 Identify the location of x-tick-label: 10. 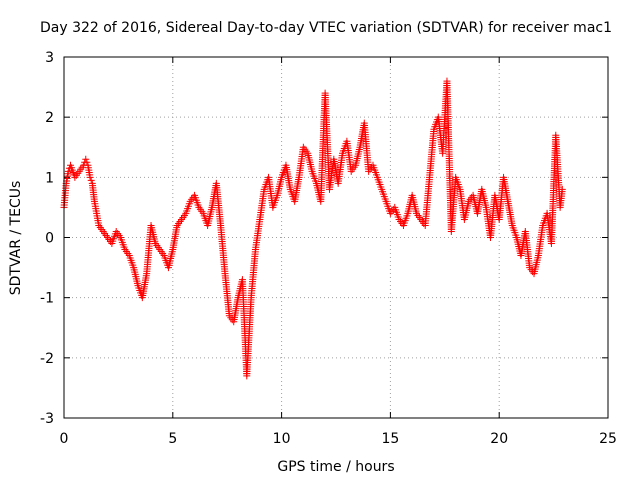
(282, 439).